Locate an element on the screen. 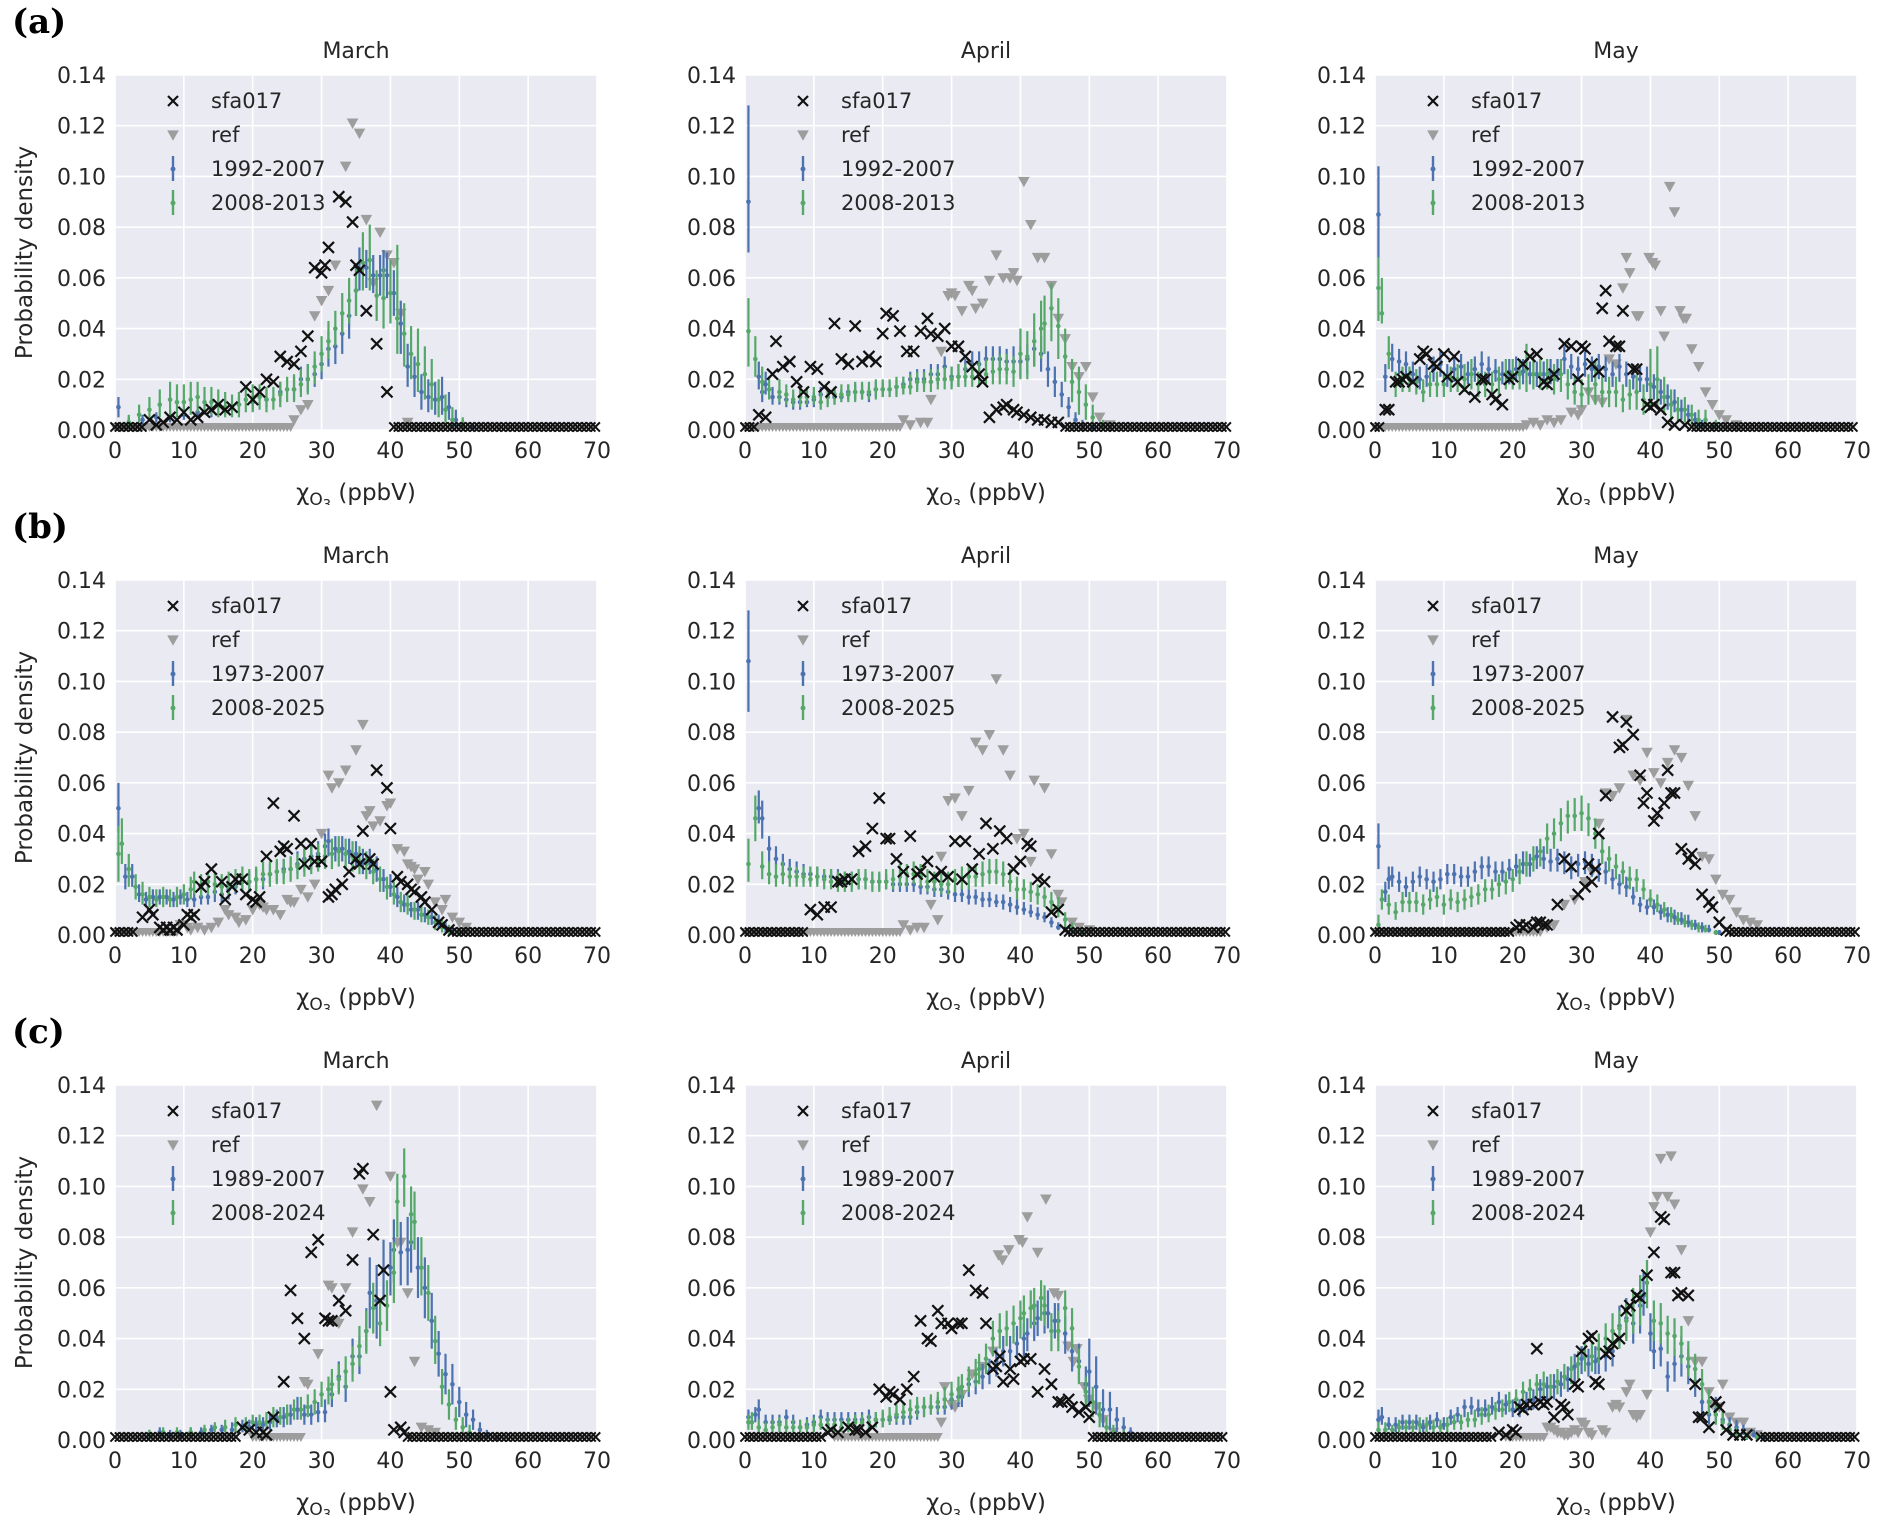  legend: sfa017 ref 1989-2007 2008-2024 is located at coordinates (876, 1162).